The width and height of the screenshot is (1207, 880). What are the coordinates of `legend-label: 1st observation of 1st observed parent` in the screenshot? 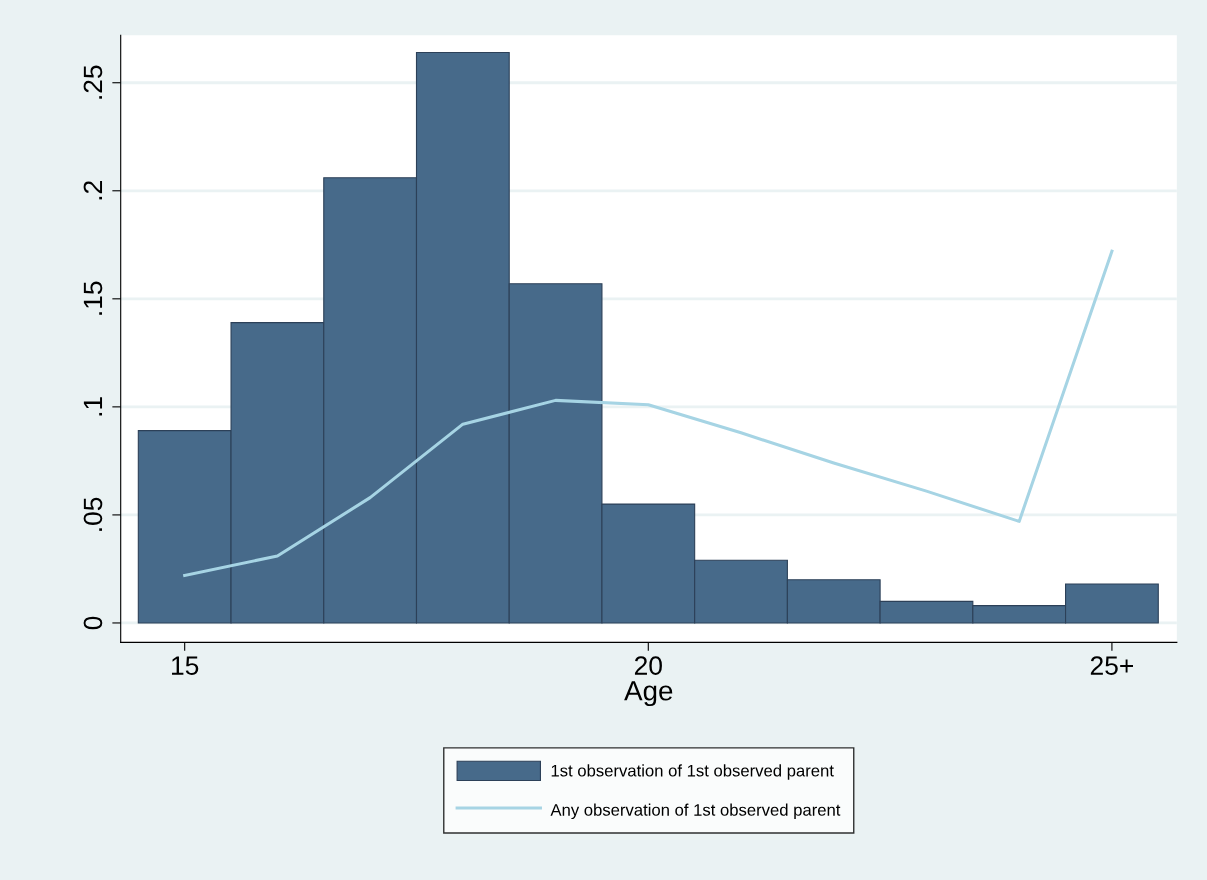 It's located at (692, 772).